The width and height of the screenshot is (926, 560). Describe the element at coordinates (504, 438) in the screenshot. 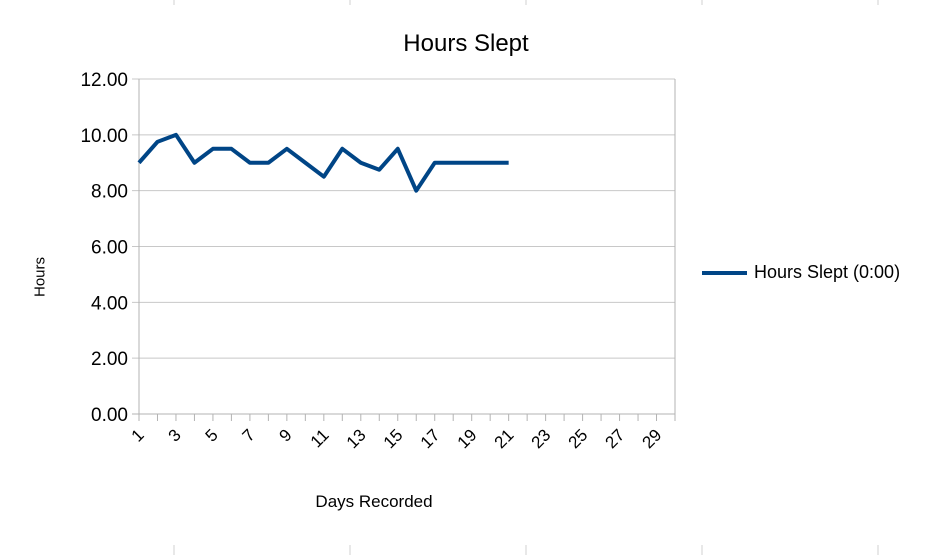

I see `x-tick-label: 21` at that location.